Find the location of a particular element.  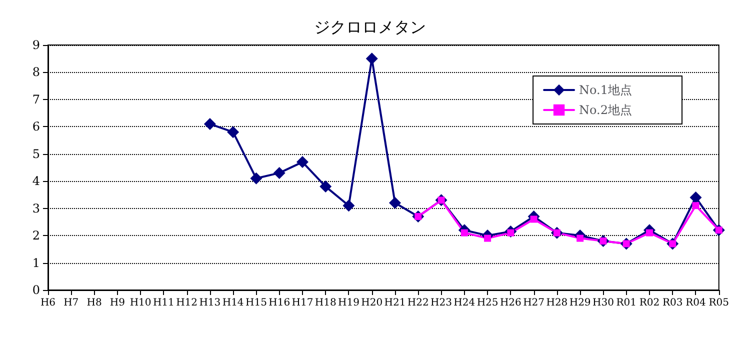

y-tick-label: 7 is located at coordinates (36, 99).